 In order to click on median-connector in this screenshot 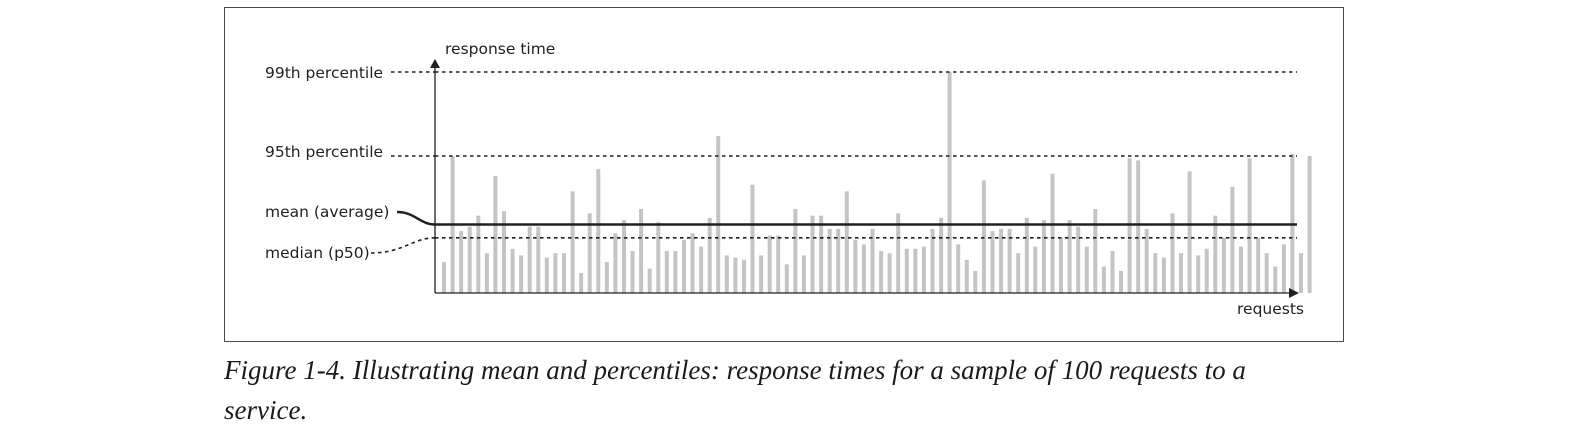, I will do `click(403, 245)`.